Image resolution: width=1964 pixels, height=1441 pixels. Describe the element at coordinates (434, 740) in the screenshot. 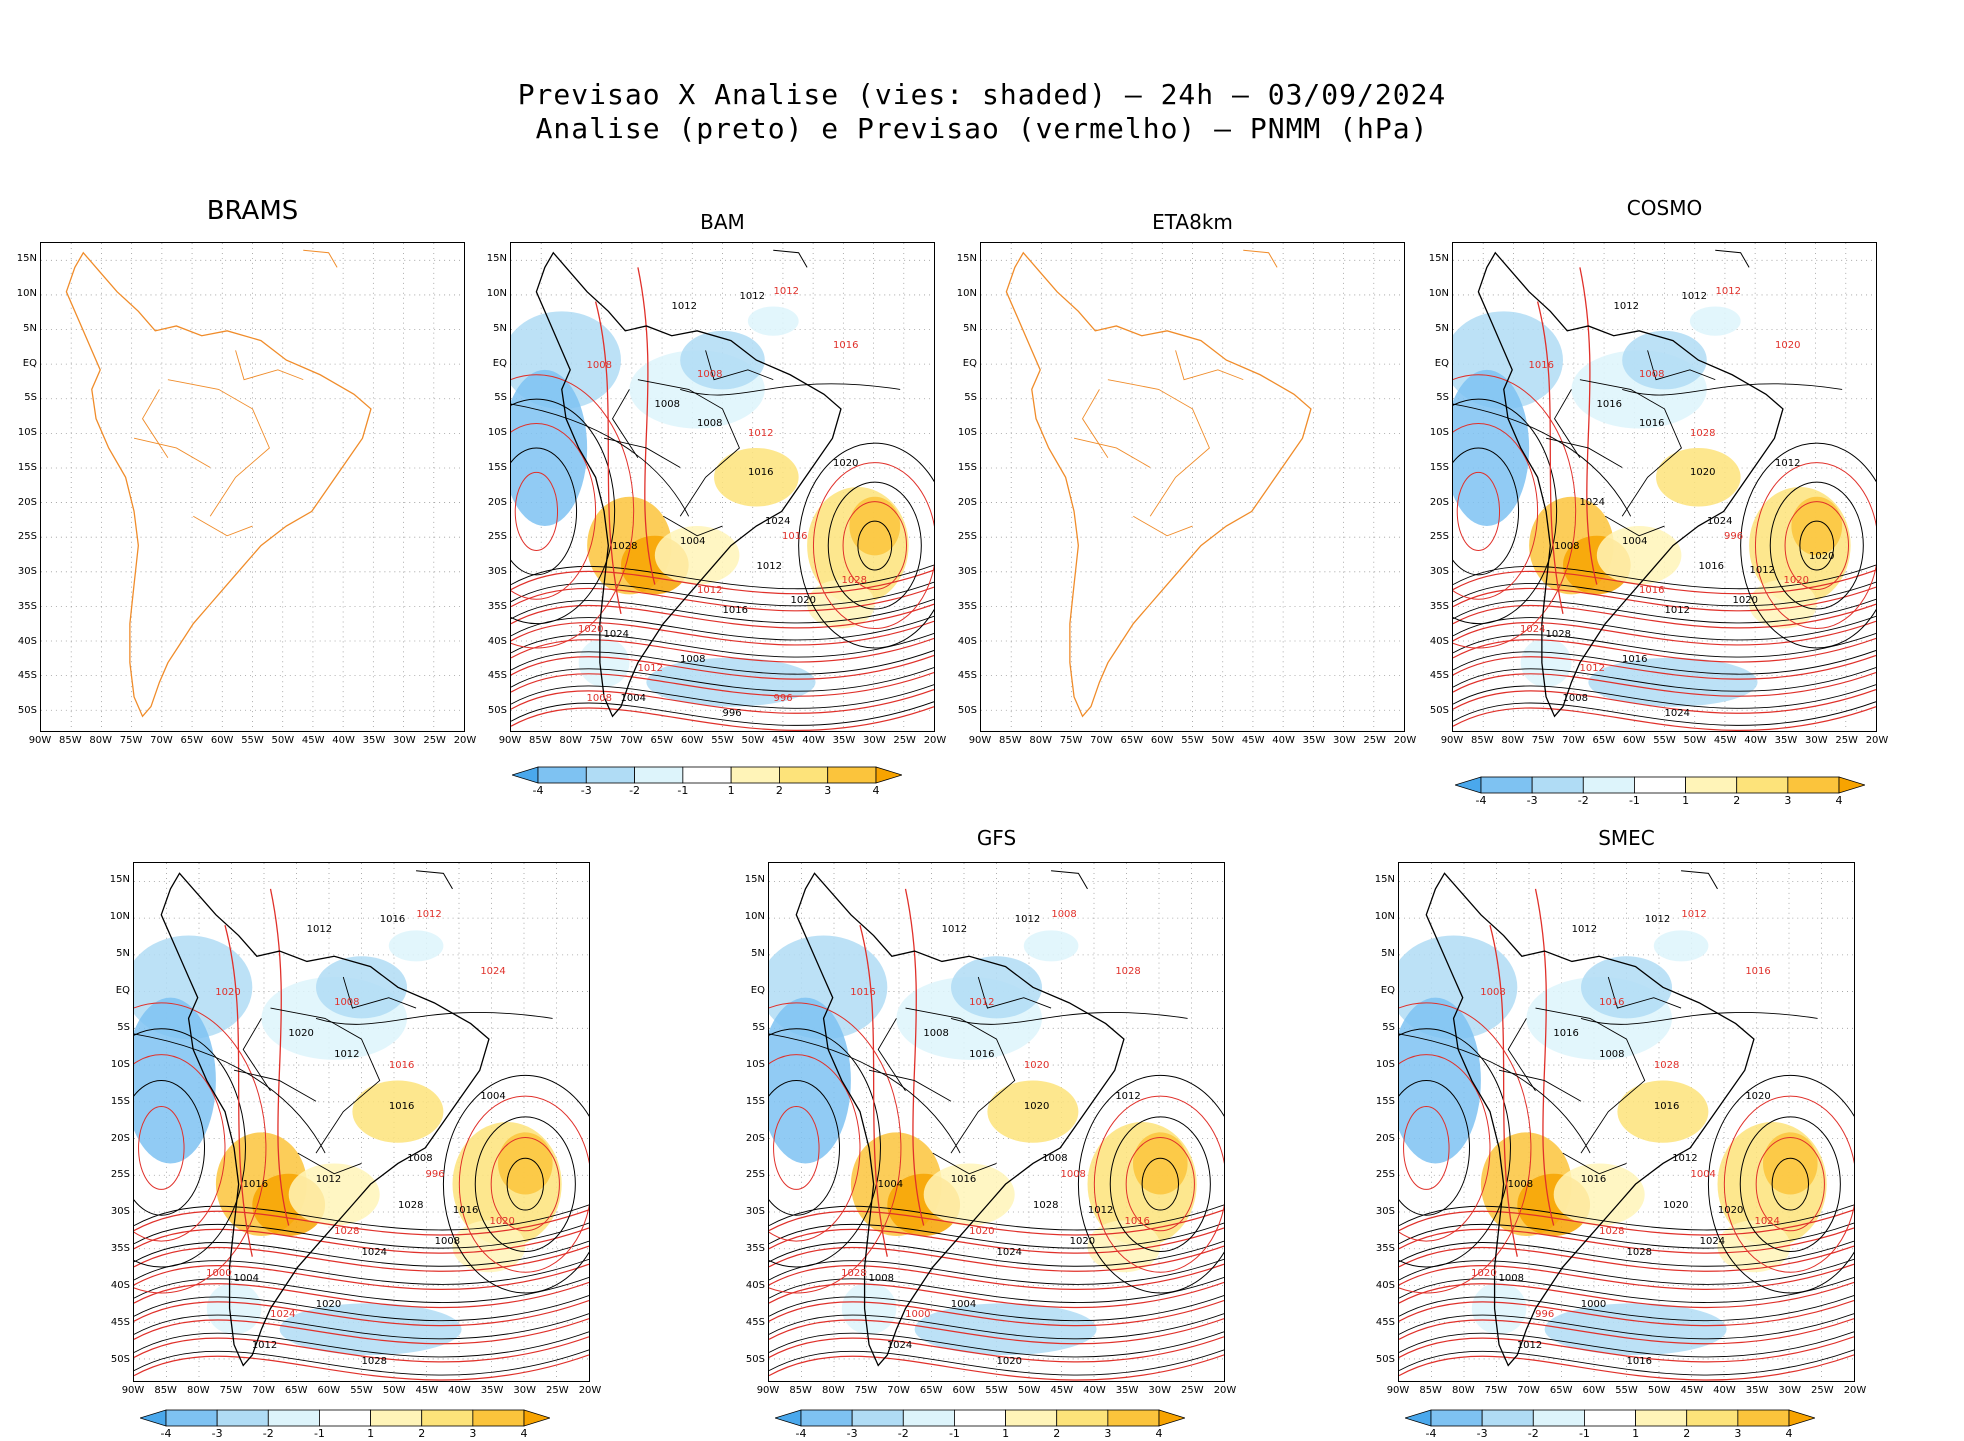

I see `lon-tick-label: 25W` at that location.